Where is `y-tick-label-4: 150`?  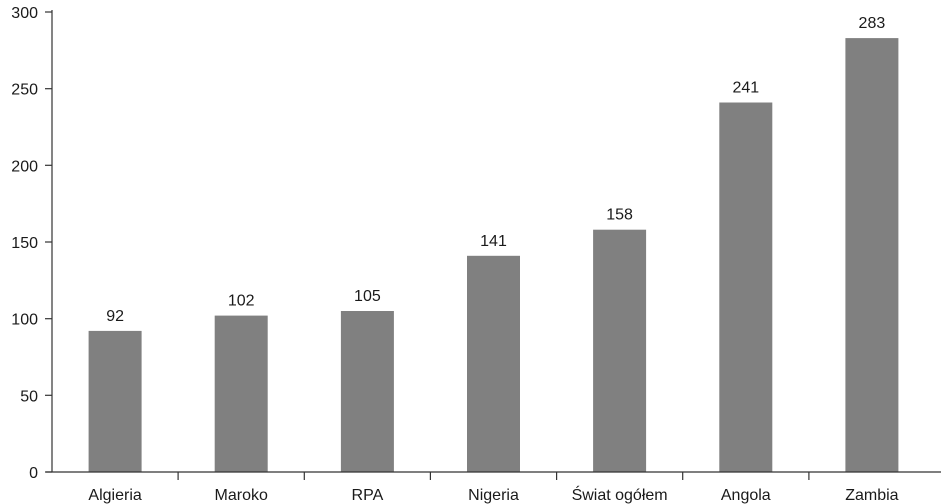
y-tick-label-4: 150 is located at coordinates (24, 243).